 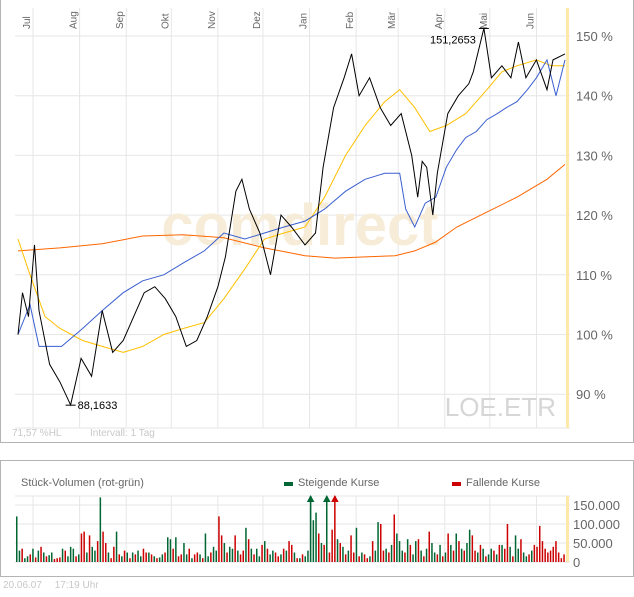 What do you see at coordinates (165, 21) in the screenshot?
I see `month-tick-label: Okt` at bounding box center [165, 21].